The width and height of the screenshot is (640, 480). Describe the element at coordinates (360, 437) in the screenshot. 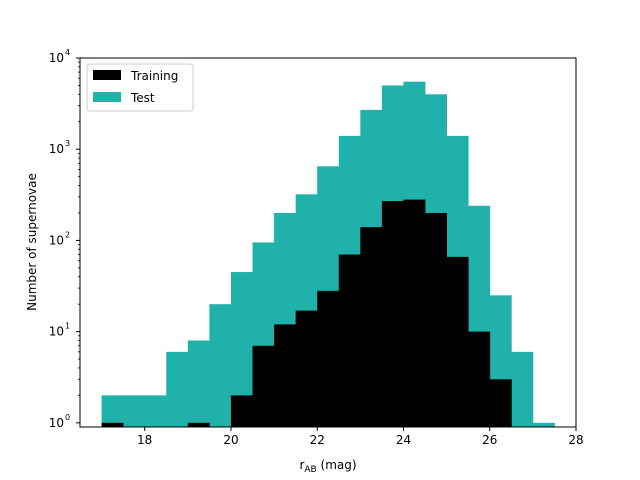

I see `x-ticks: 18 20 22 24 26 28` at that location.